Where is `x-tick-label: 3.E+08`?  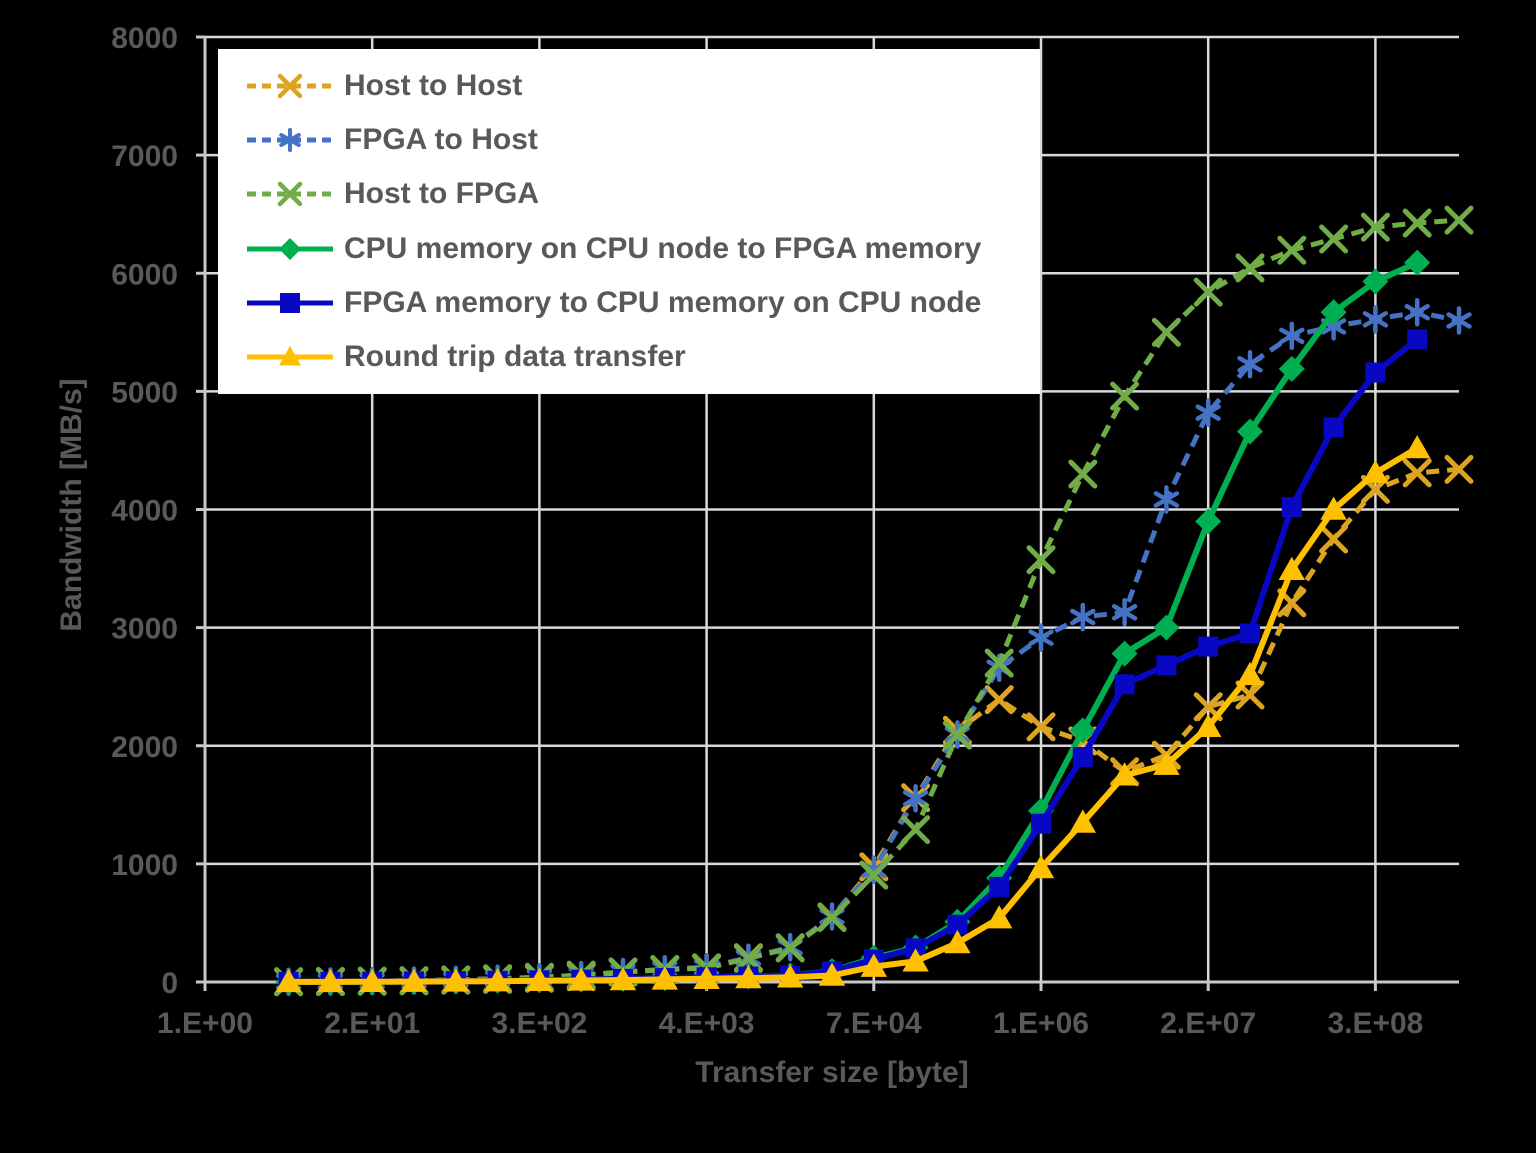
x-tick-label: 3.E+08 is located at coordinates (1375, 1023).